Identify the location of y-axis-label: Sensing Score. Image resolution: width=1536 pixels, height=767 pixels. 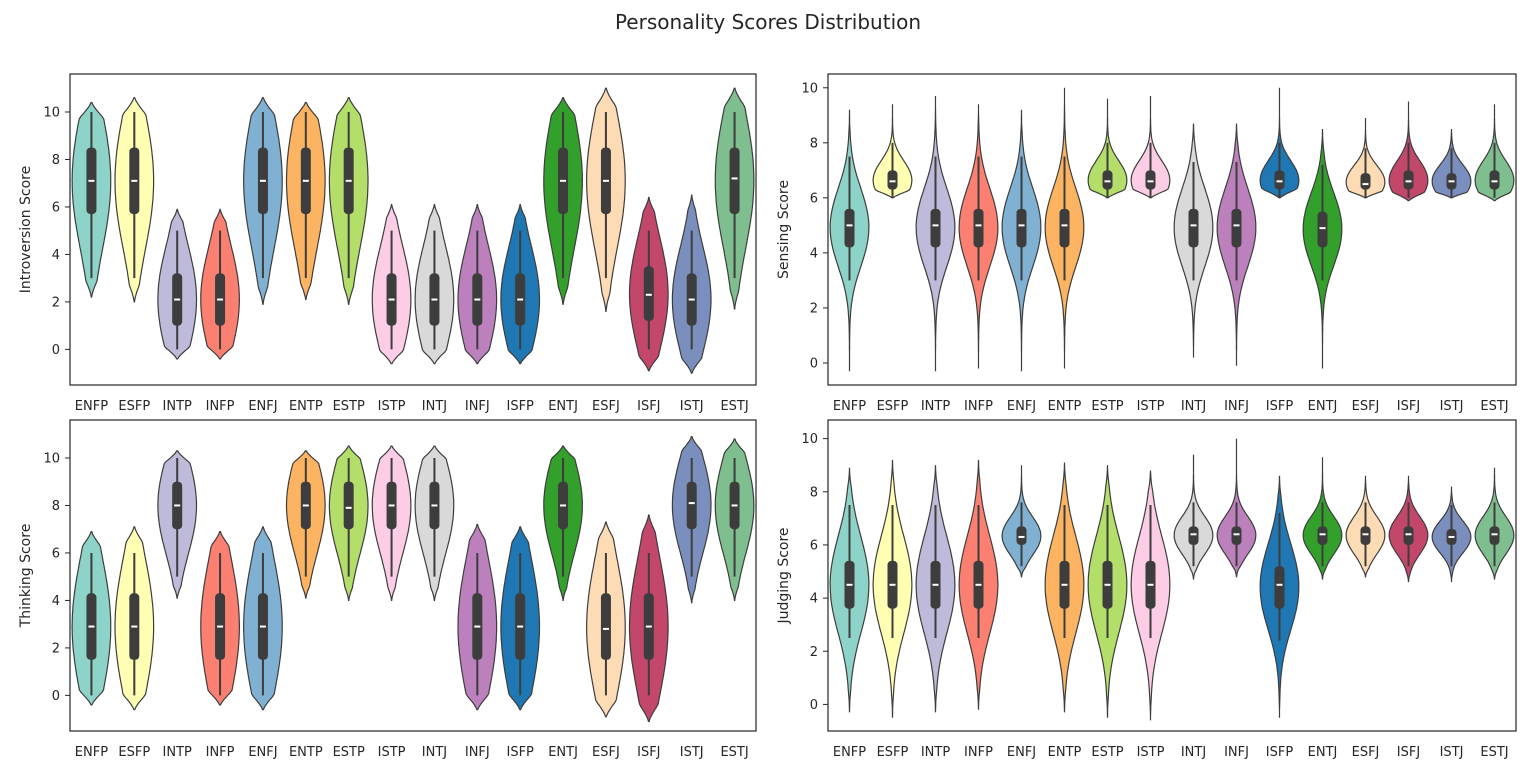
(784, 229).